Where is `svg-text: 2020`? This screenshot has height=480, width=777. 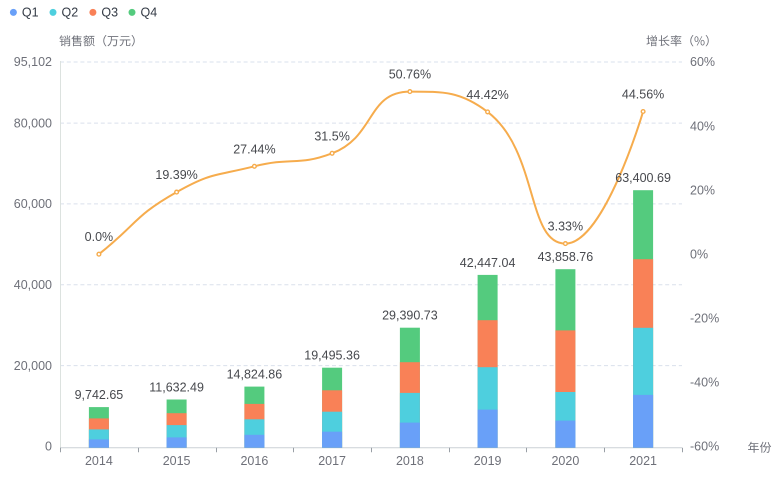 svg-text: 2020 is located at coordinates (565, 461).